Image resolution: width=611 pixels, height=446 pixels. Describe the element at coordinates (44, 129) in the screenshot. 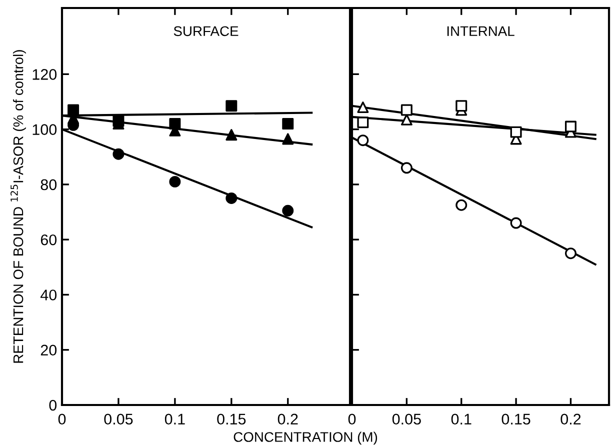

I see `y-tick-label: 100` at that location.